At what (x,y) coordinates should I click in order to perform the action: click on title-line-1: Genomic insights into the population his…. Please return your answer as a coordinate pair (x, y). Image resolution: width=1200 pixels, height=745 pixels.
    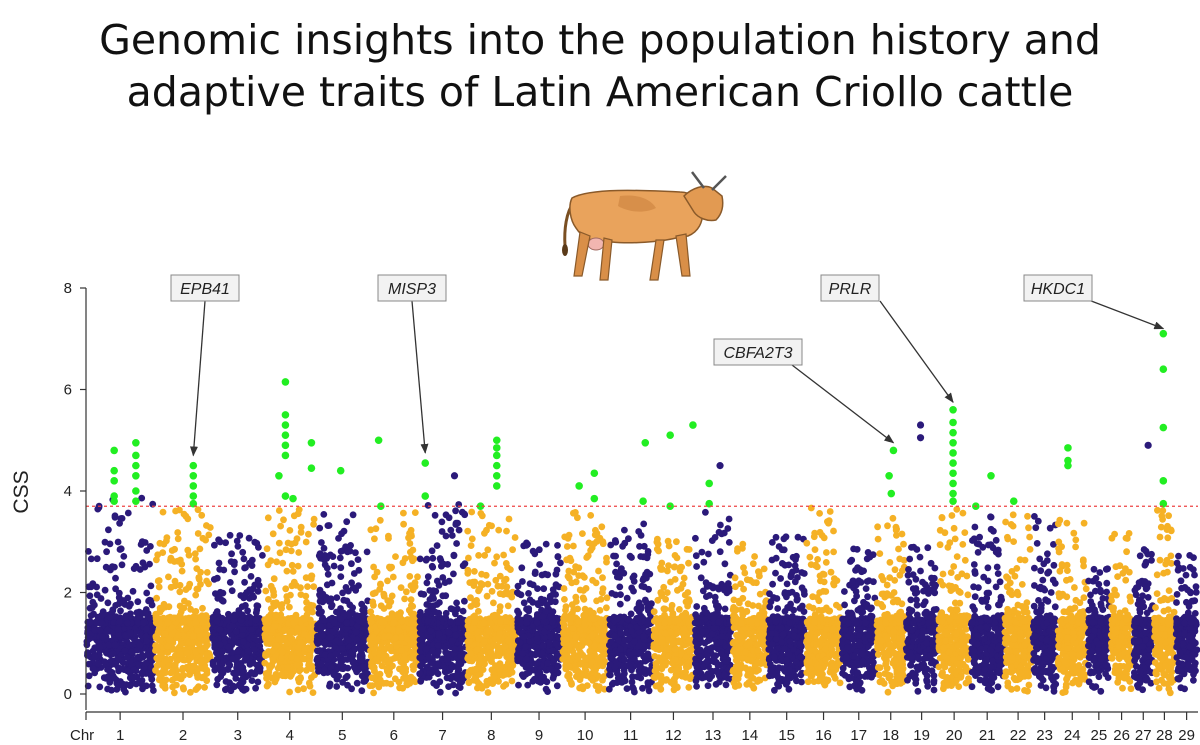
    Looking at the image, I should click on (600, 40).